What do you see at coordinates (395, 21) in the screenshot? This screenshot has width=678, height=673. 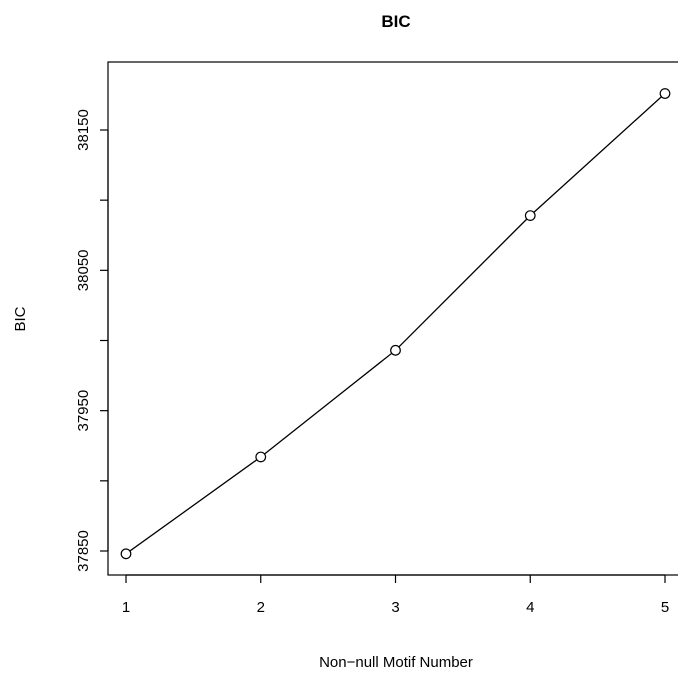 I see `chart-title: BIC` at bounding box center [395, 21].